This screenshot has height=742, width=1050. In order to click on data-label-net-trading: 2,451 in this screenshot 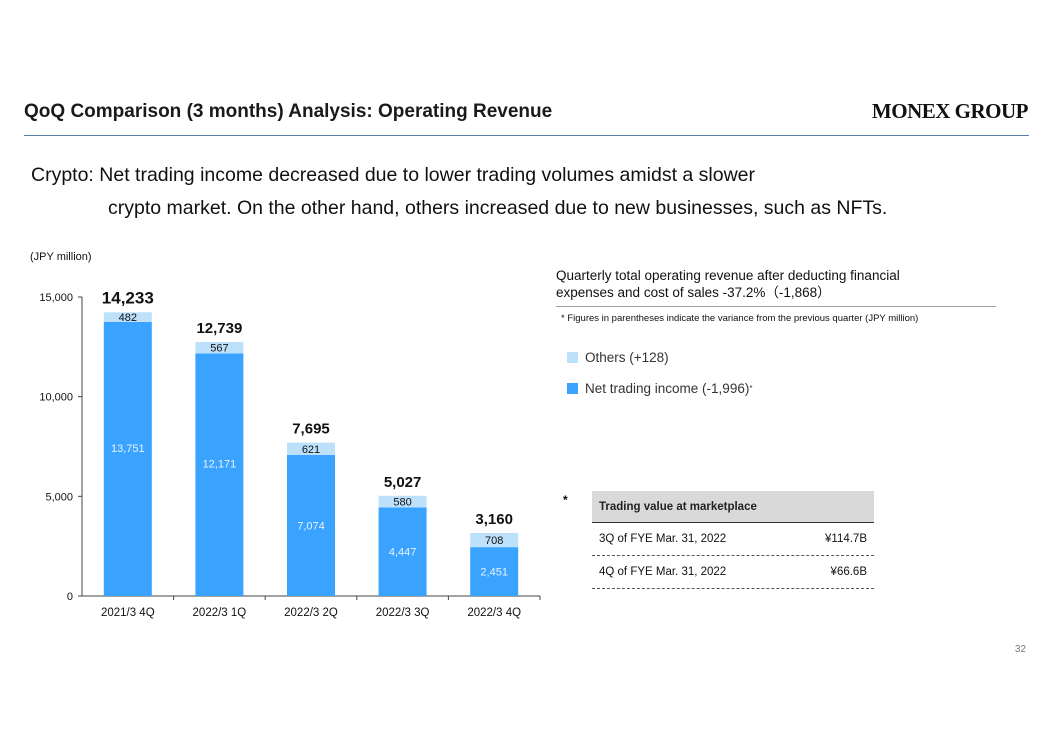, I will do `click(494, 573)`.